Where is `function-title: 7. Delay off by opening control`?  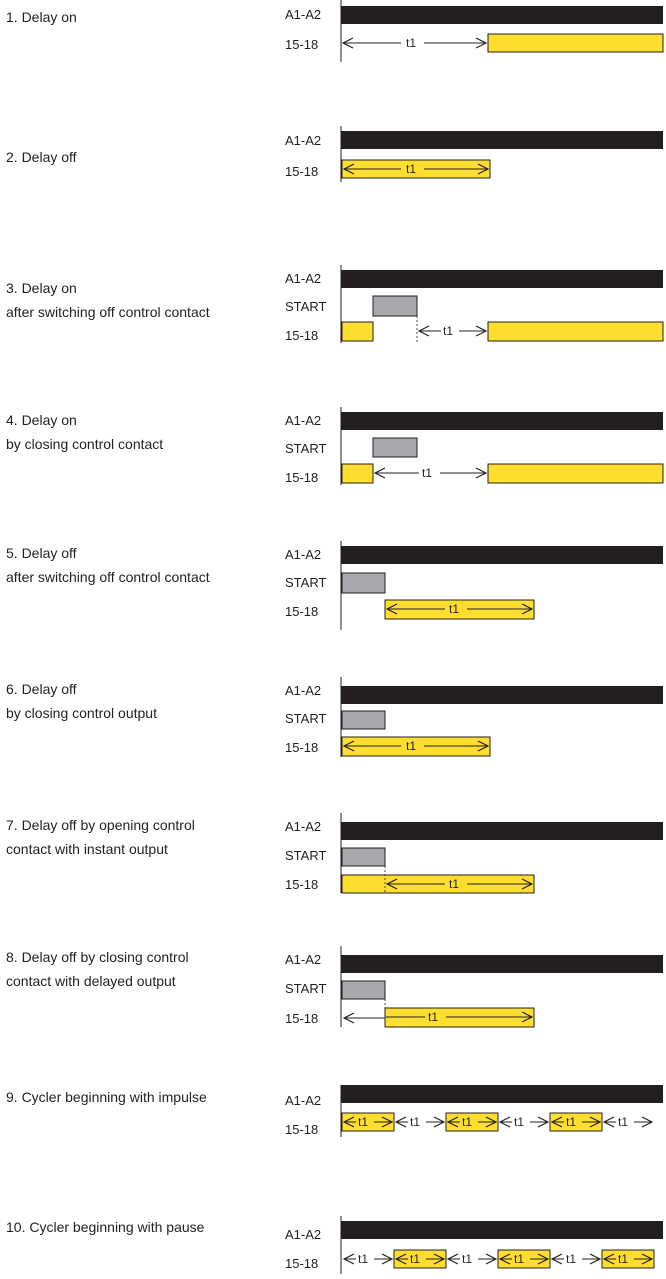 function-title: 7. Delay off by opening control is located at coordinates (100, 825).